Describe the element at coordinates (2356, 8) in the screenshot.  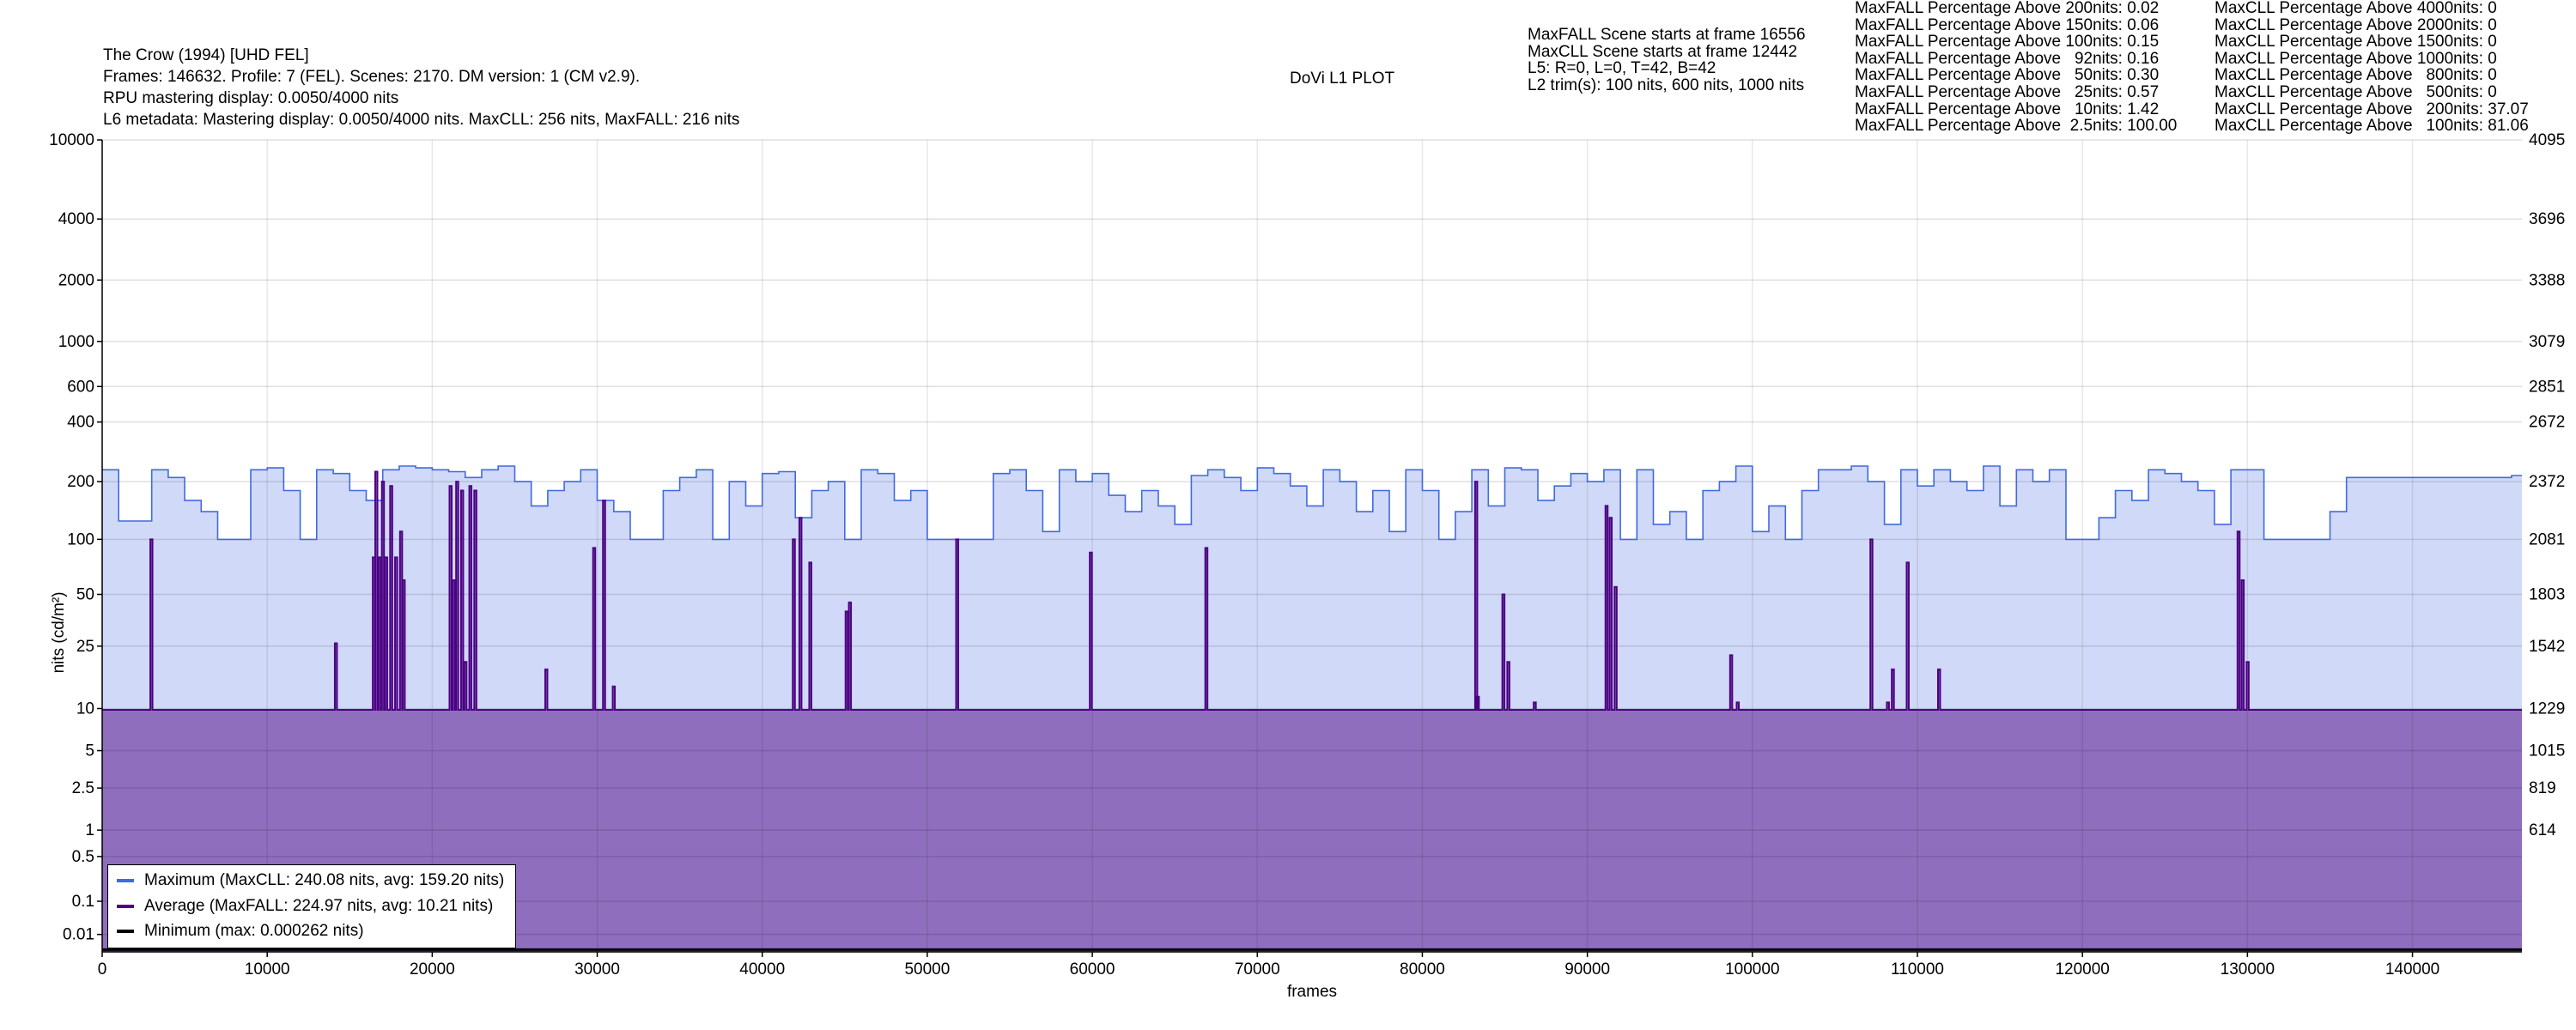
I see `maxcll-stat-line: MaxCLL Percentage Above 4000nits: 0` at that location.